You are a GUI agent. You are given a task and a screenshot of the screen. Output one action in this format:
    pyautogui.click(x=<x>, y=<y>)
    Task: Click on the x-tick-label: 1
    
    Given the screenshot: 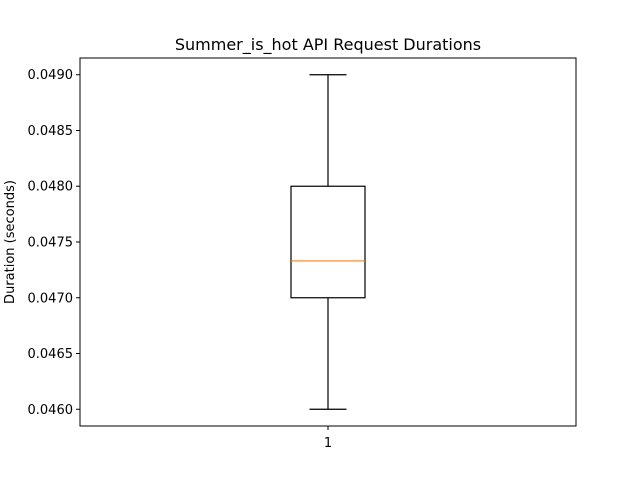 What is the action you would take?
    pyautogui.click(x=328, y=443)
    